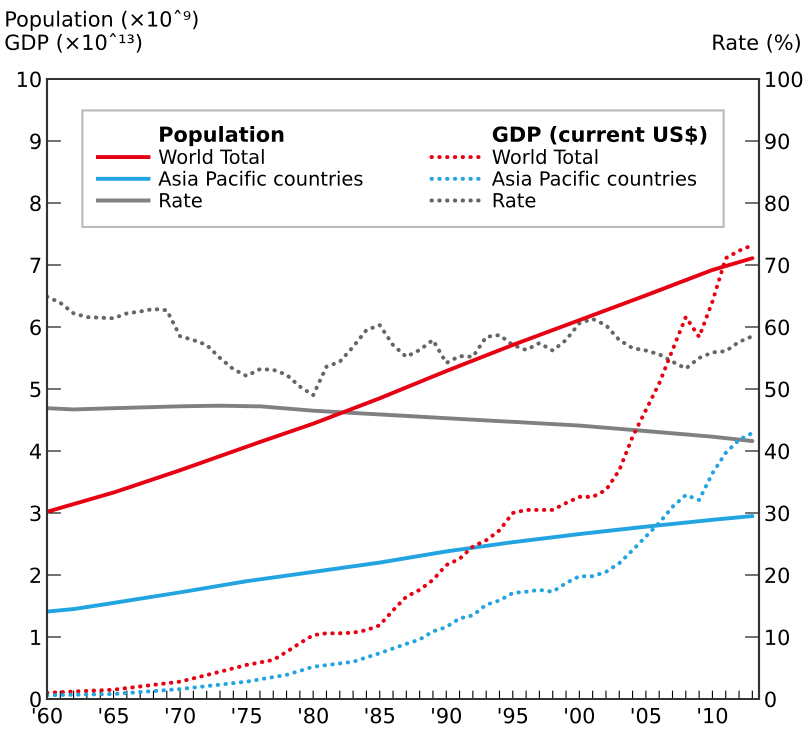 Image resolution: width=811 pixels, height=735 pixels. What do you see at coordinates (777, 141) in the screenshot?
I see `y2-tick-label: 90` at bounding box center [777, 141].